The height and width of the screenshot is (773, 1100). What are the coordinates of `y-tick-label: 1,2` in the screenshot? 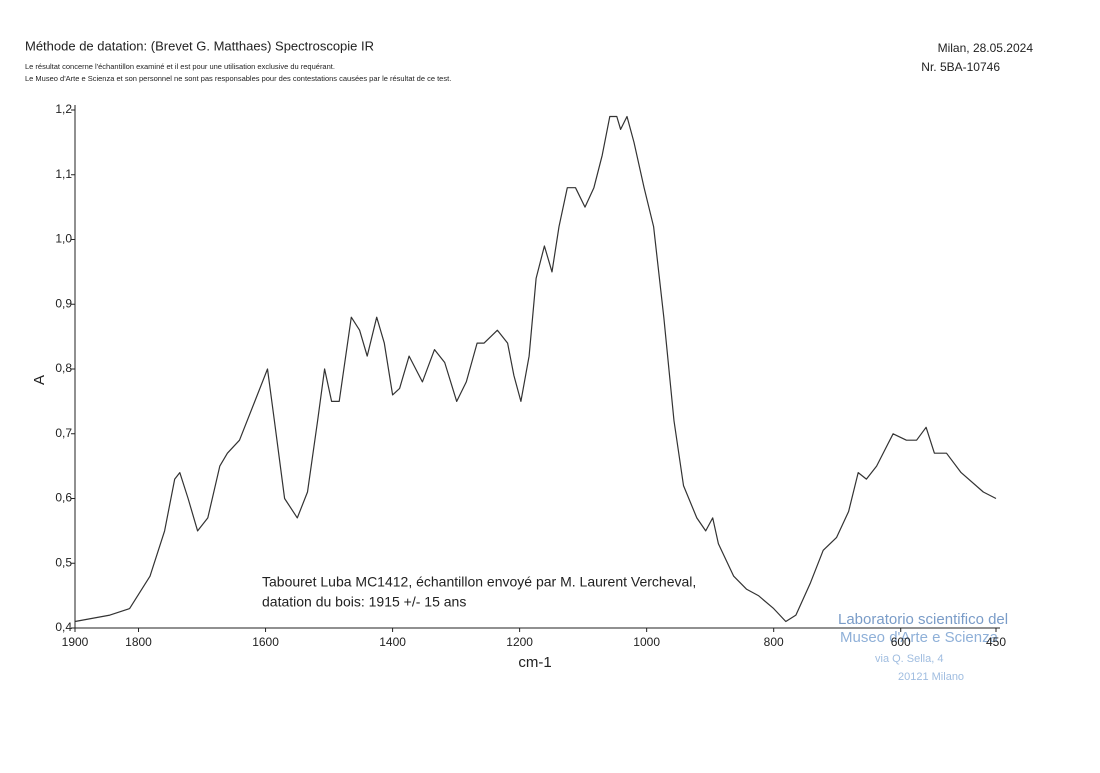 It's located at (63, 109).